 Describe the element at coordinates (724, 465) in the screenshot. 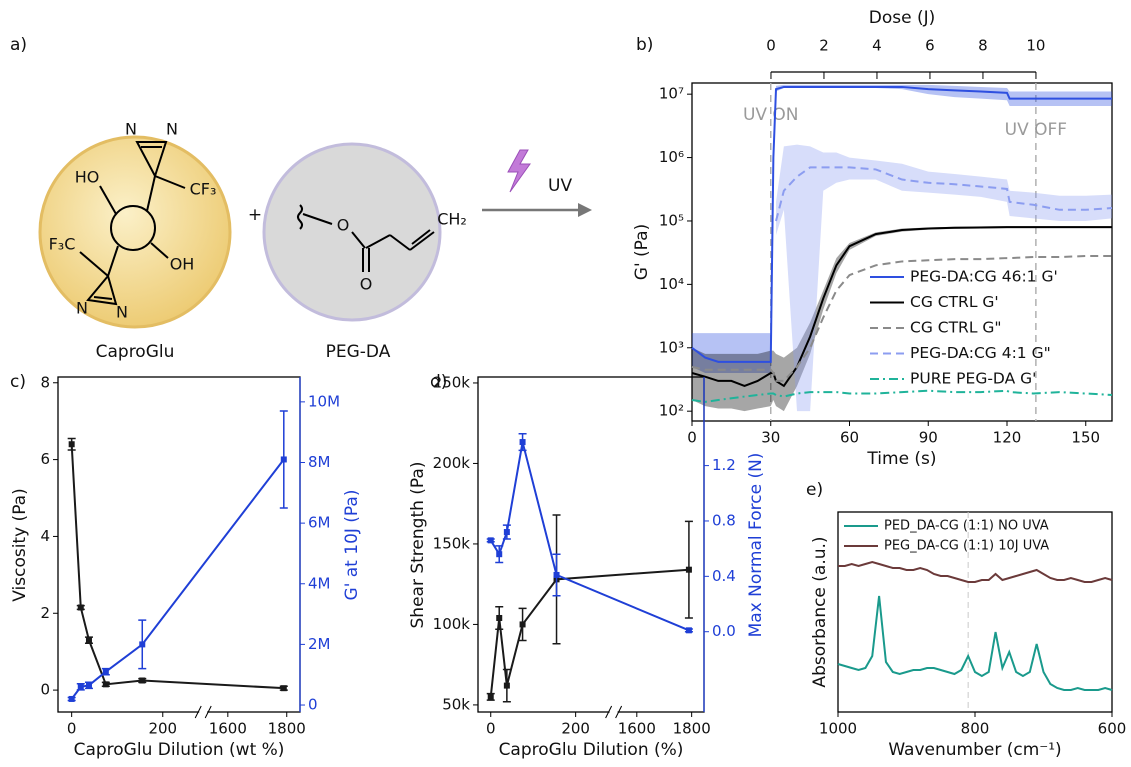

I see `y2-tick-label: 1.2` at that location.